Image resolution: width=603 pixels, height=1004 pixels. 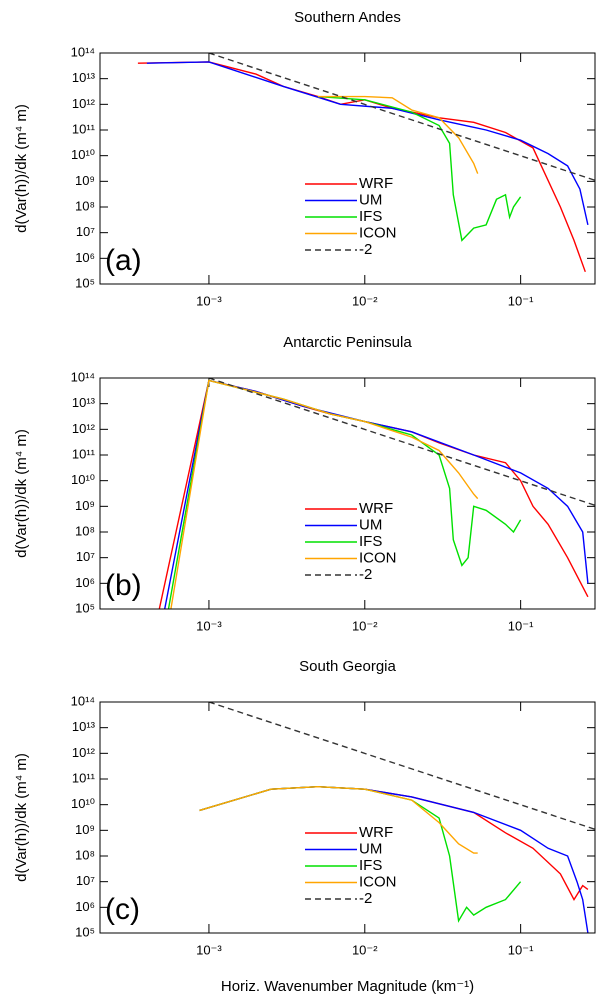 What do you see at coordinates (122, 909) in the screenshot?
I see `panel-label: (c)` at bounding box center [122, 909].